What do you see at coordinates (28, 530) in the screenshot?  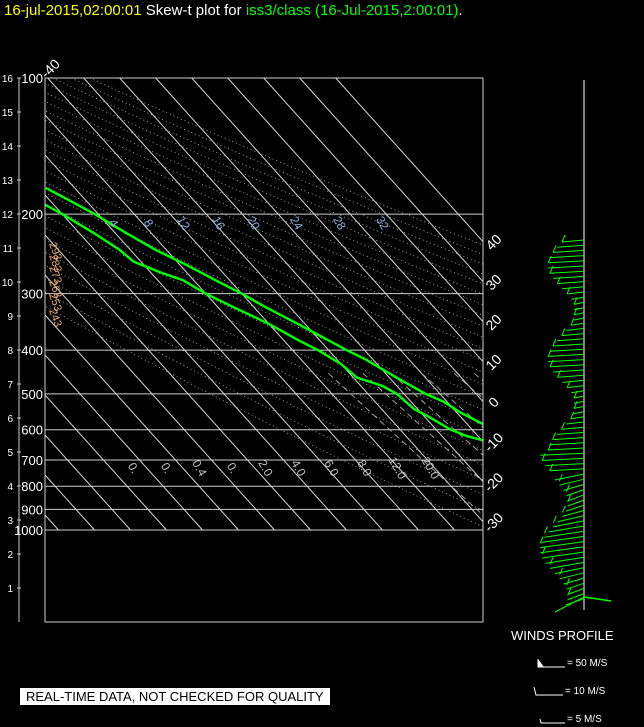 I see `pressure-tick-label: 1000` at bounding box center [28, 530].